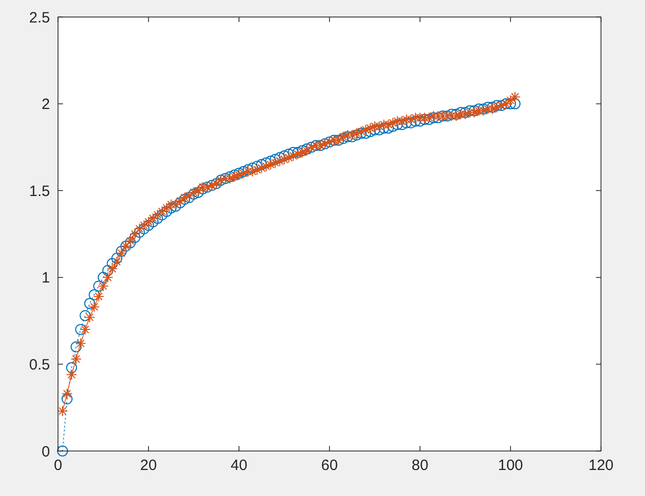 The image size is (645, 496). What do you see at coordinates (329, 465) in the screenshot?
I see `x-tick-label: 60` at bounding box center [329, 465].